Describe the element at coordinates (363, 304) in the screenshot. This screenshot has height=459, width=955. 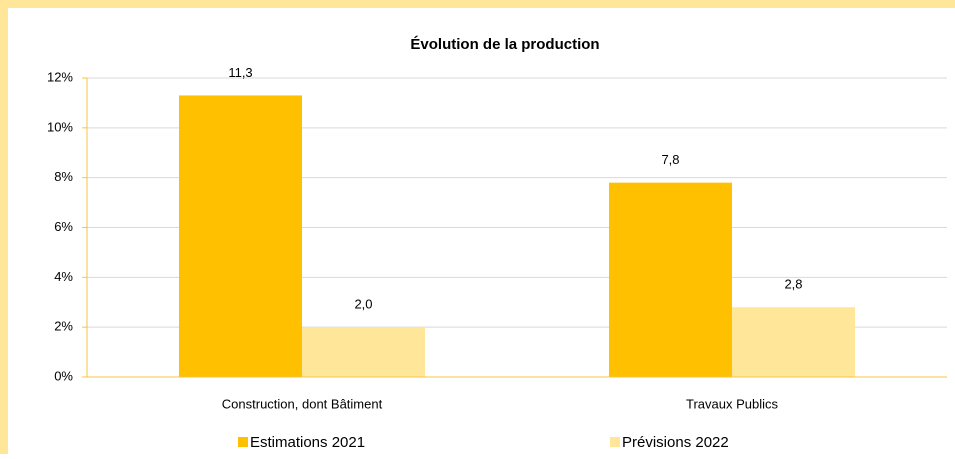
I see `value-label: 2,0` at that location.